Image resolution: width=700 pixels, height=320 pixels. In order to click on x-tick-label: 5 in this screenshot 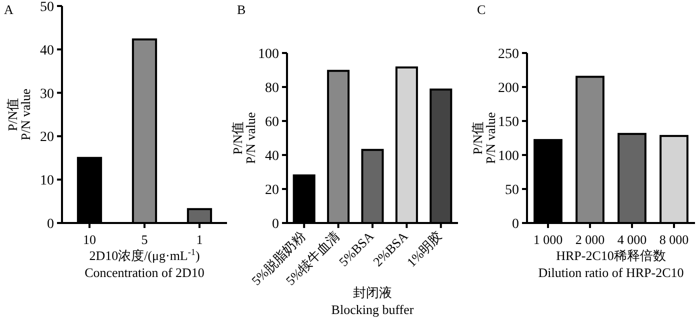, I will do `click(144, 239)`.